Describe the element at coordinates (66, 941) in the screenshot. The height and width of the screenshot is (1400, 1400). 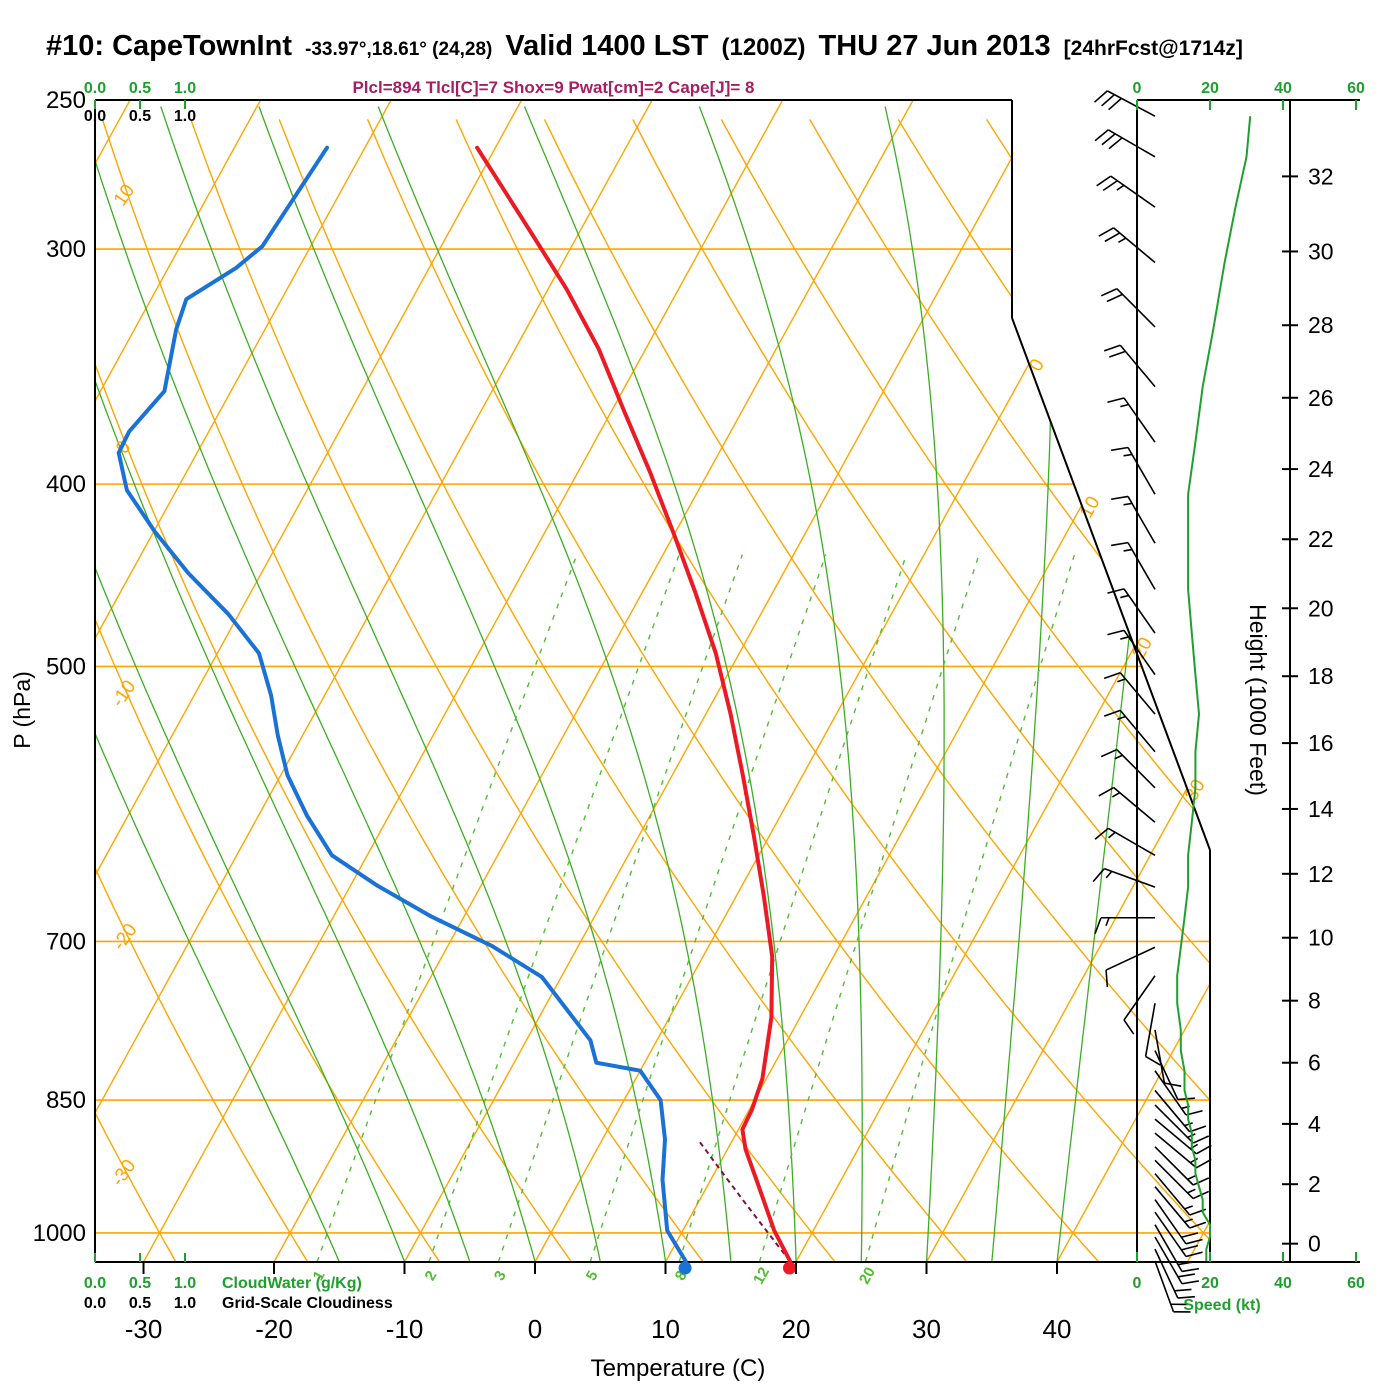
I see `svg-text: 700` at that location.